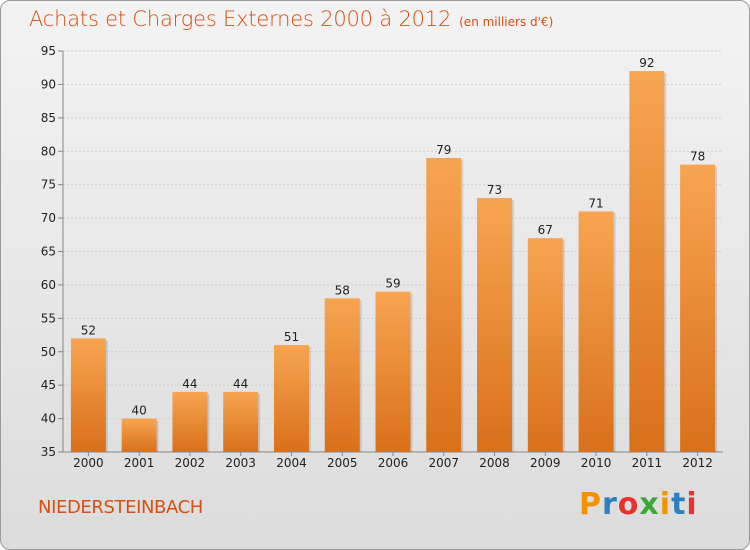 Image resolution: width=750 pixels, height=550 pixels. I want to click on data-label: 71, so click(595, 203).